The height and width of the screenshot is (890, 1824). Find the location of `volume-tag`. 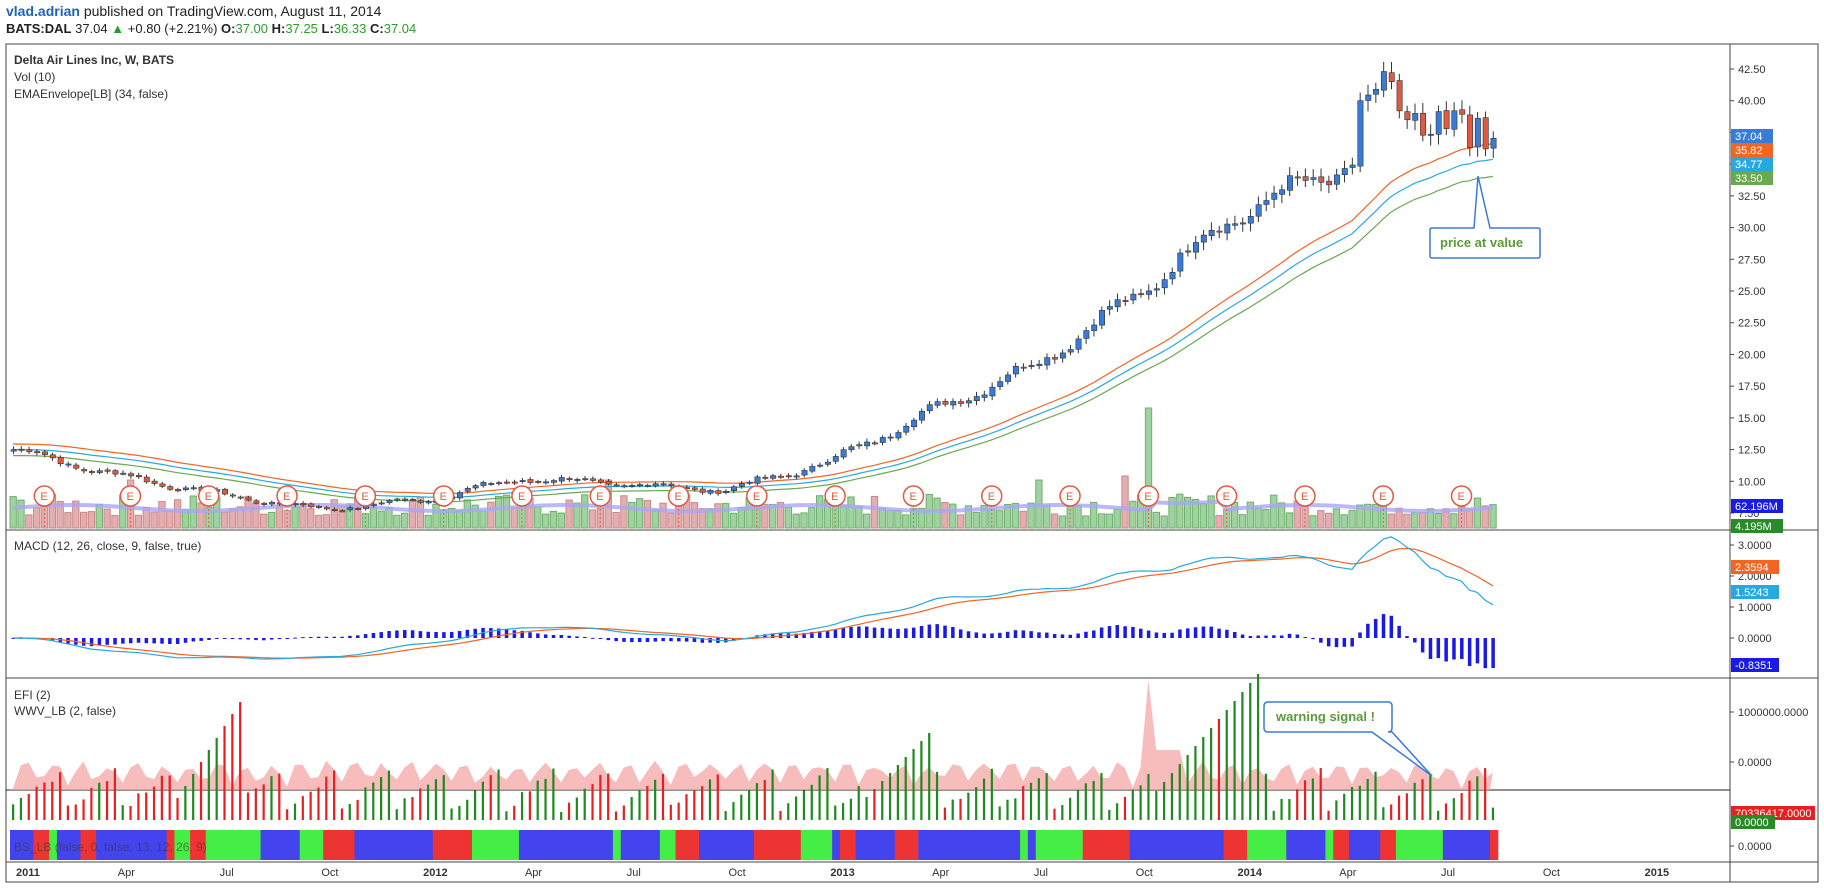

volume-tag is located at coordinates (1757, 526).